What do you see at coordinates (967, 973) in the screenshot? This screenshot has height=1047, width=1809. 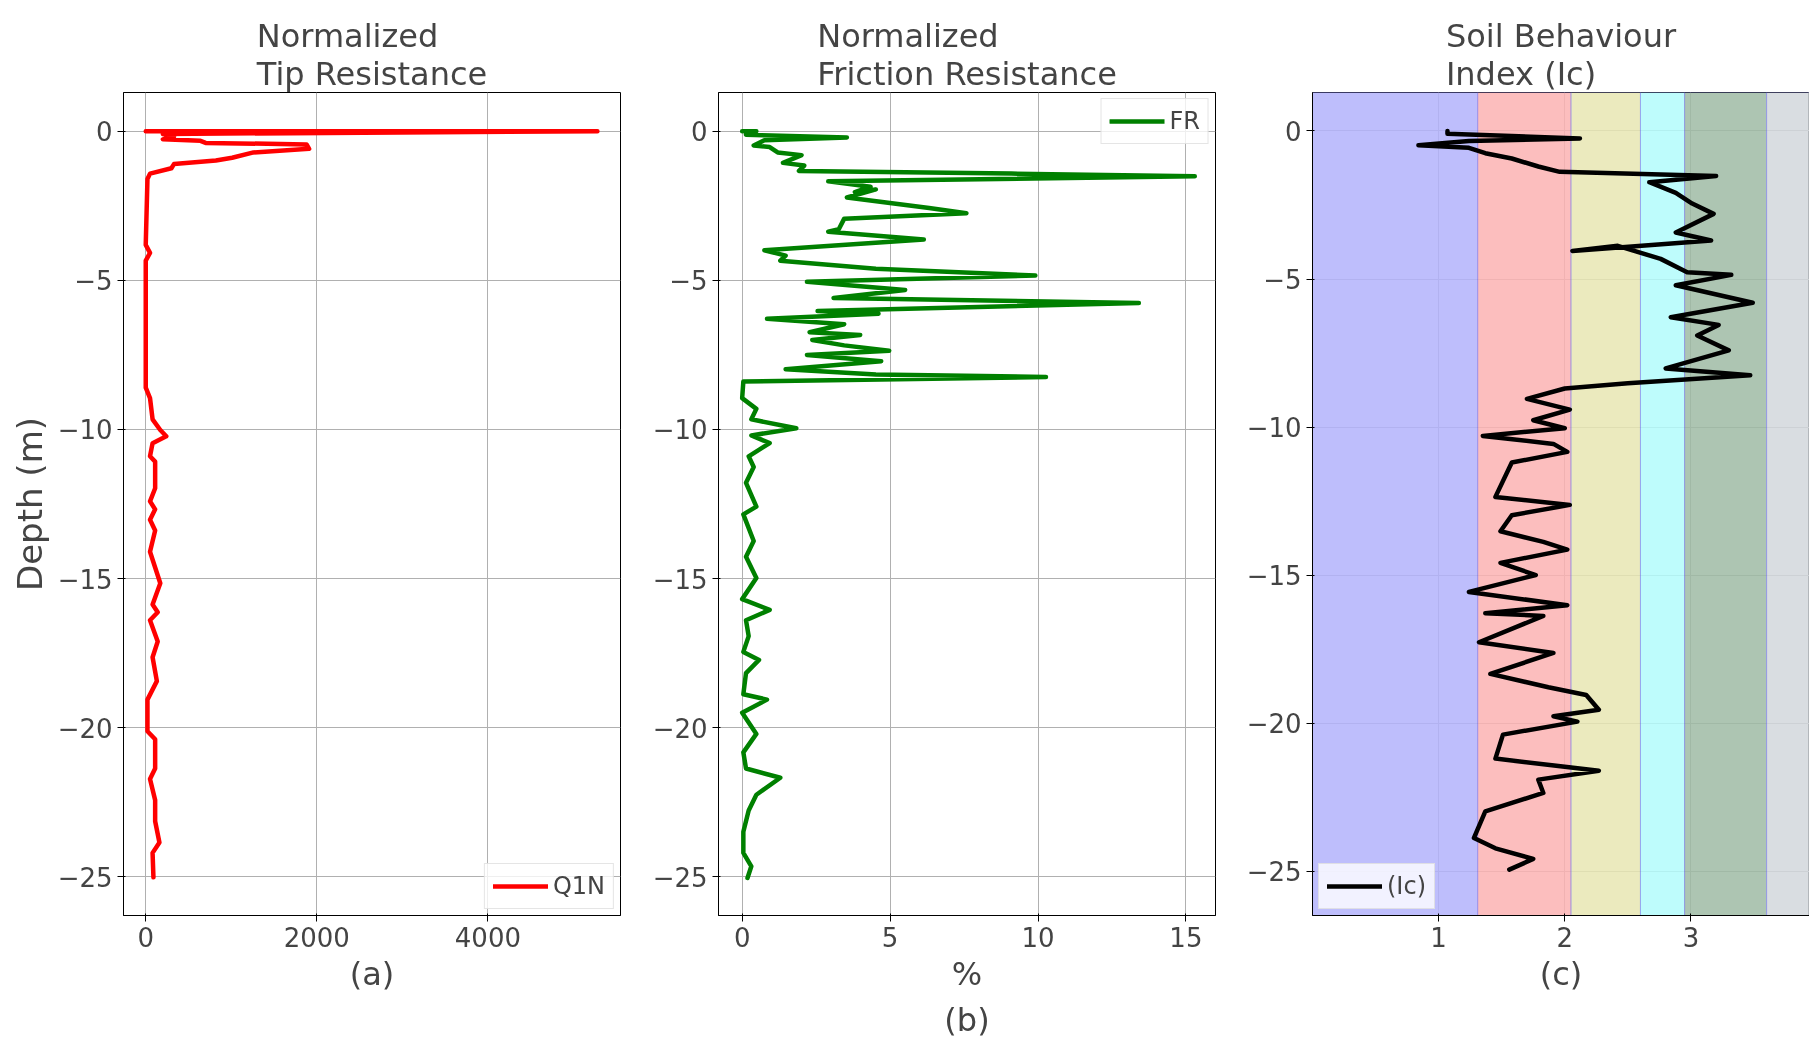 I see `x-axis-title: %` at bounding box center [967, 973].